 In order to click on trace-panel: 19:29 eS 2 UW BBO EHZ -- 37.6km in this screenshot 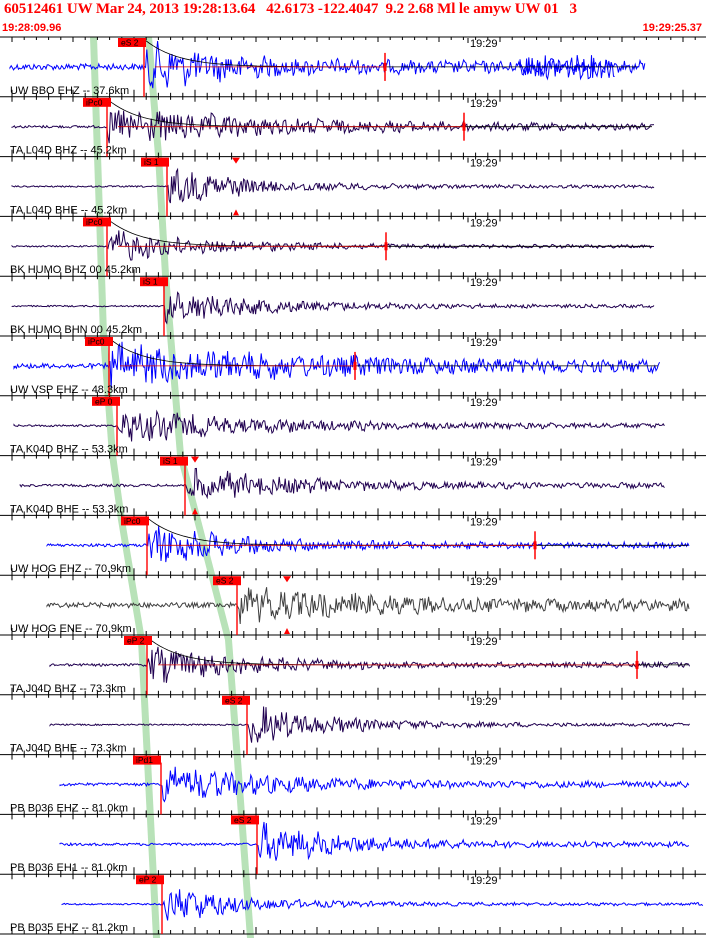, I will do `click(353, 67)`.